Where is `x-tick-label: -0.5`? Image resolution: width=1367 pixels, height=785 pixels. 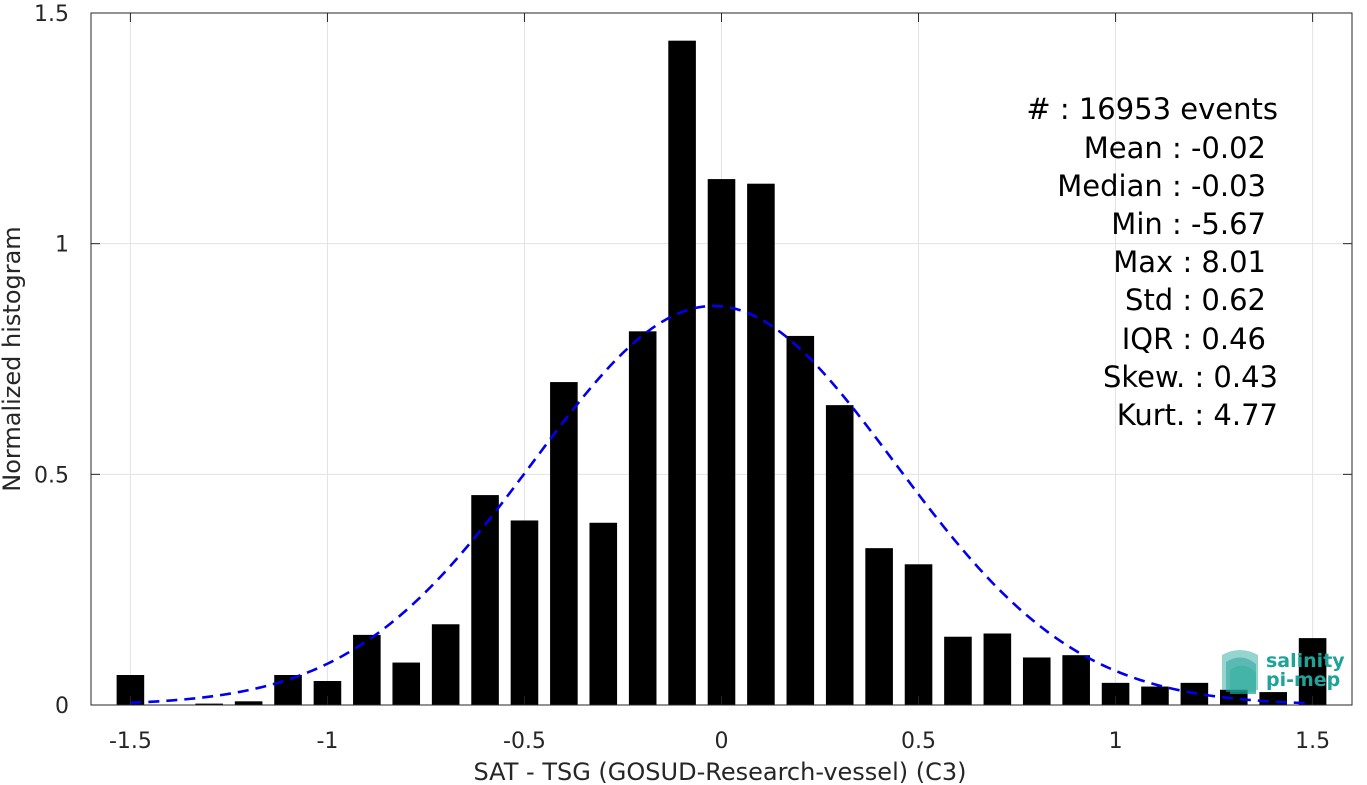
x-tick-label: -0.5 is located at coordinates (524, 741).